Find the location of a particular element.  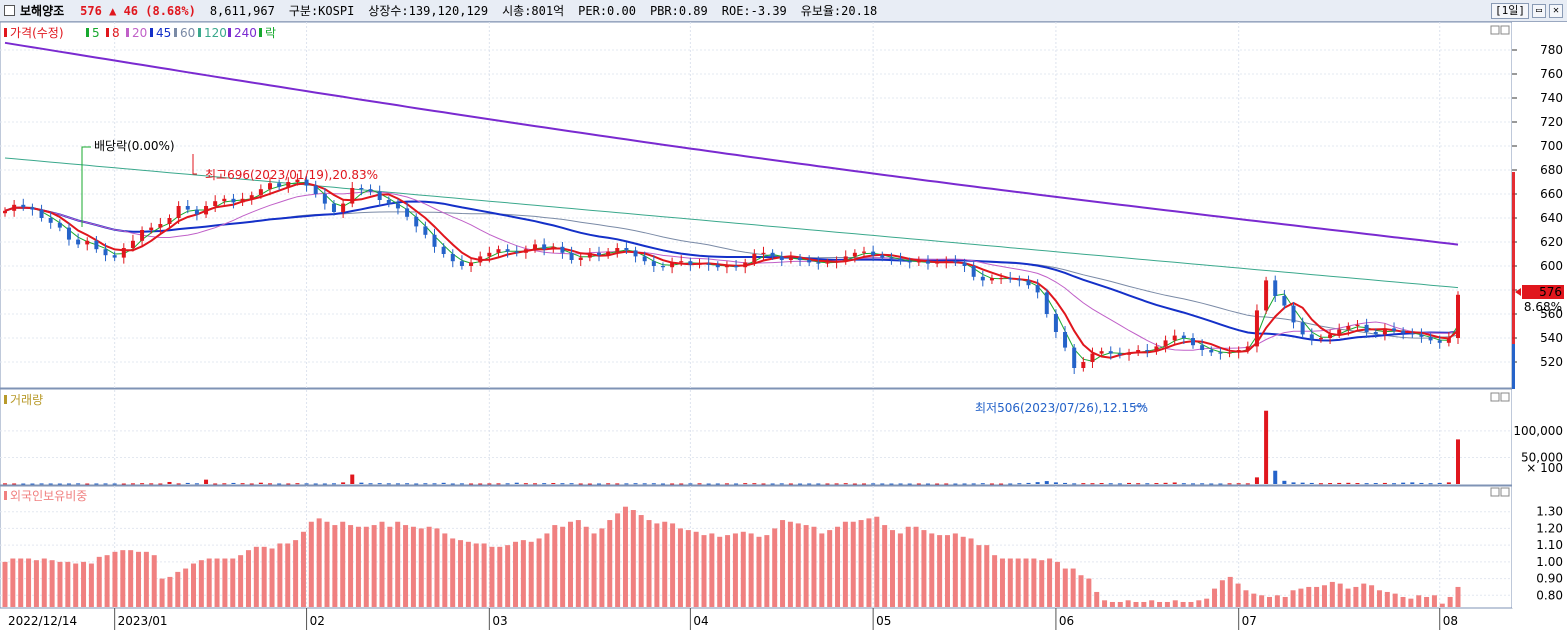

price-tick-label: 700 is located at coordinates (1551, 146).